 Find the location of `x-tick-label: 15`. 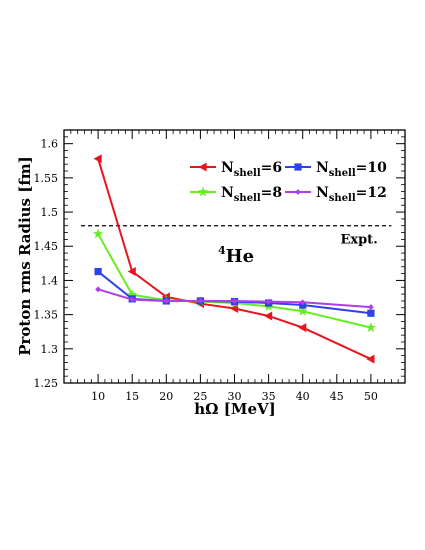

x-tick-label: 15 is located at coordinates (132, 396).